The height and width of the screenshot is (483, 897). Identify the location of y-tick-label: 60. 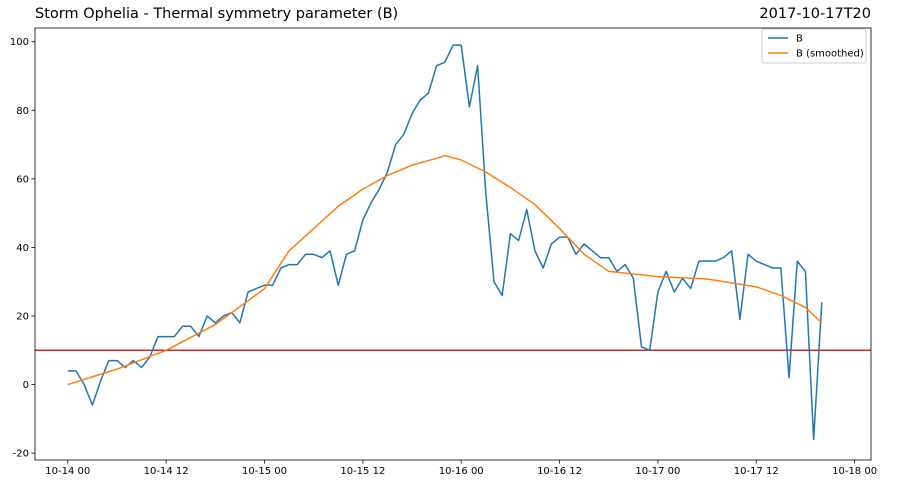
(22, 179).